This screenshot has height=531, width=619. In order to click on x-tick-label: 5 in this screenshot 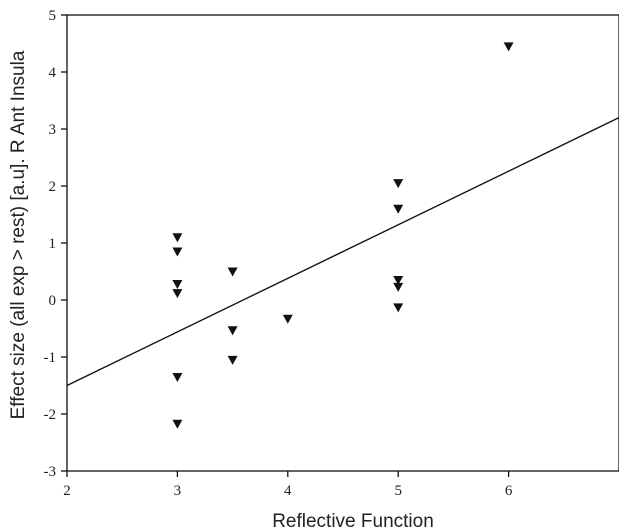, I will do `click(398, 491)`.